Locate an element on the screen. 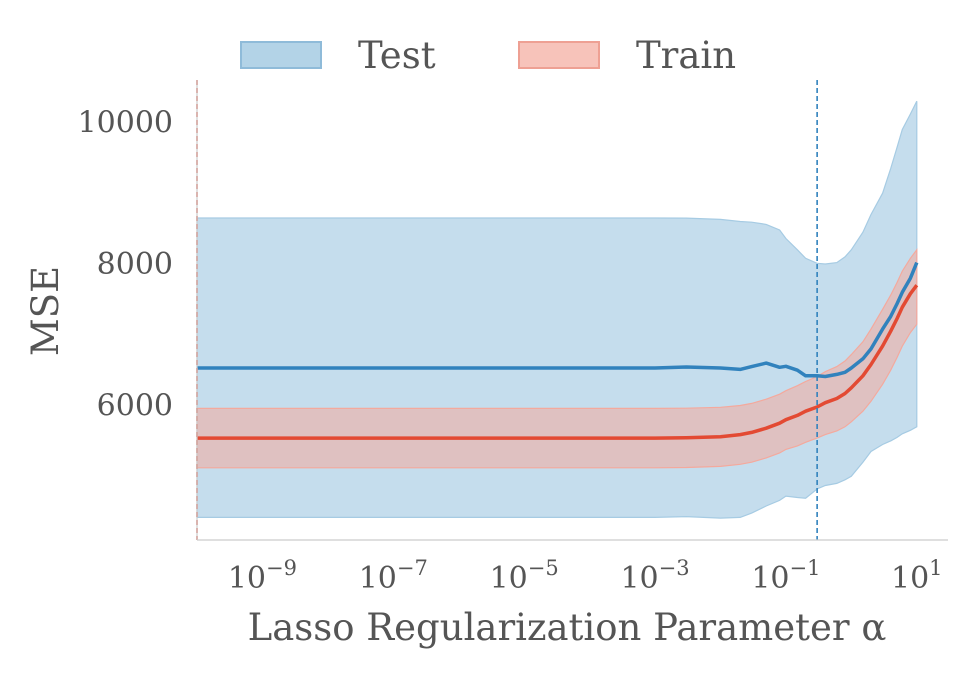 Image resolution: width=976 pixels, height=679 pixels. legend-item-test: Test is located at coordinates (338, 55).